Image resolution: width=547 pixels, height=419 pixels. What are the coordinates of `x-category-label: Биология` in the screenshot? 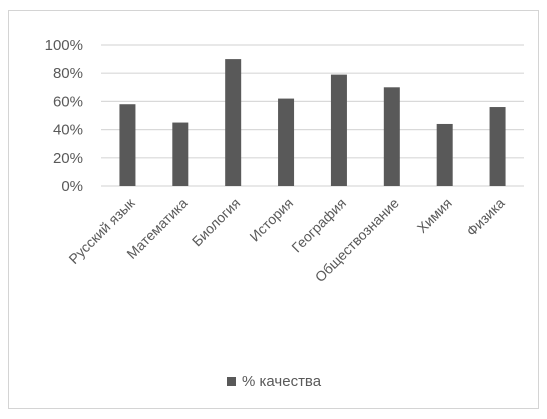 It's located at (216, 222).